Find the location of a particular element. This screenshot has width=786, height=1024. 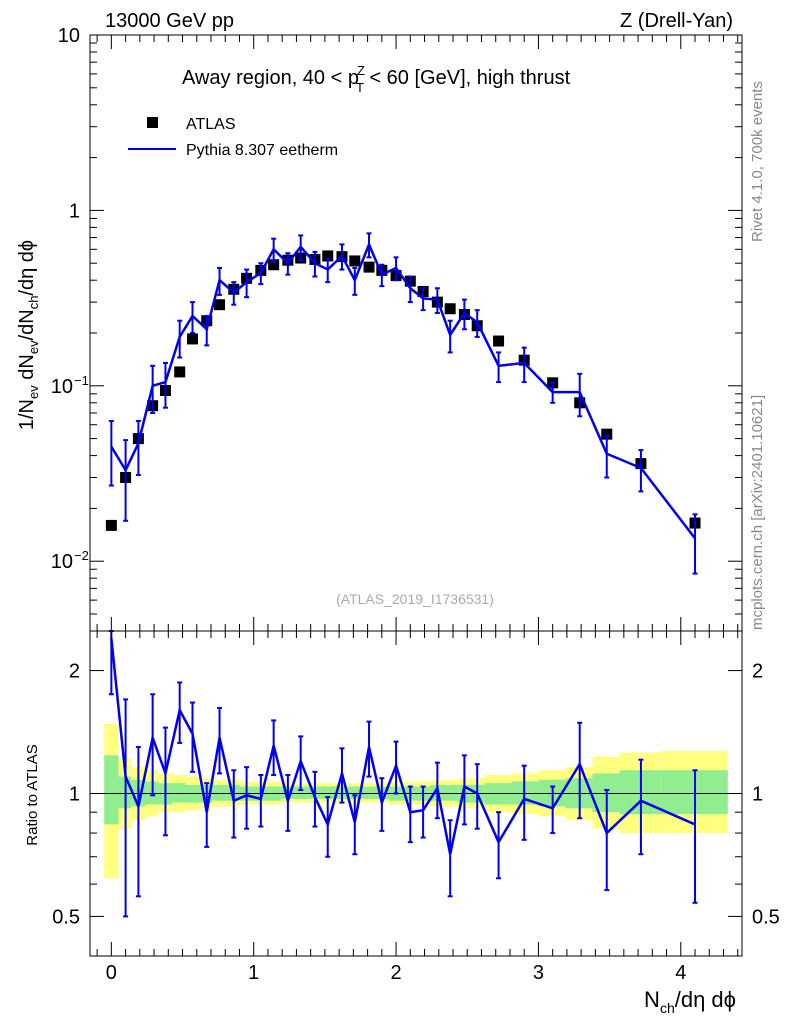

legend-atlas-label: ATLAS is located at coordinates (211, 124).